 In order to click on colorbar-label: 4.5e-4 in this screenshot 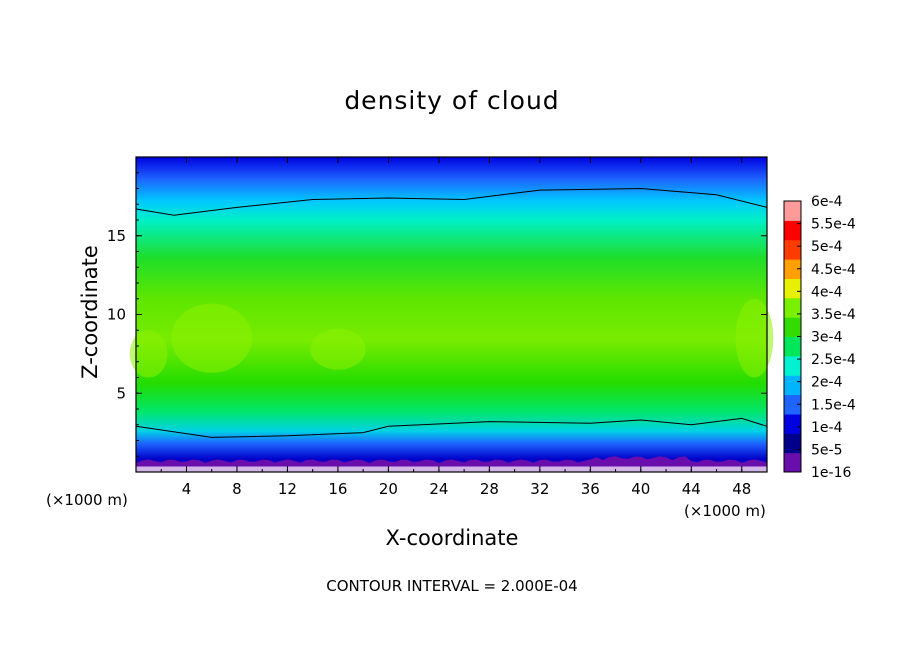, I will do `click(833, 270)`.